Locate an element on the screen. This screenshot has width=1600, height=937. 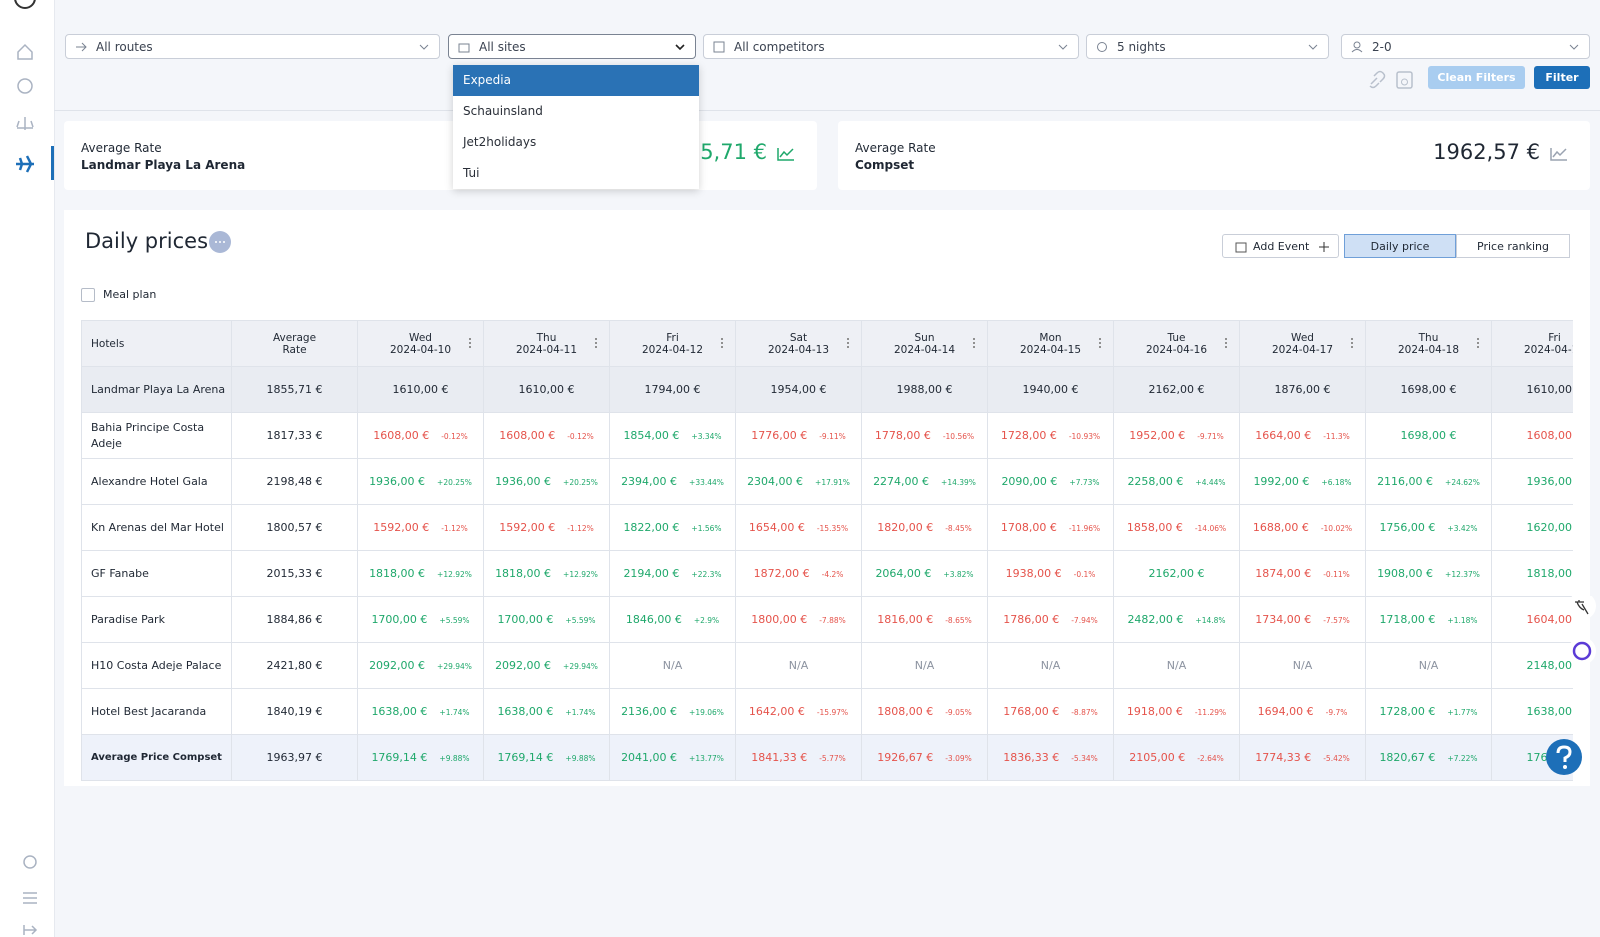
price-change: -5.34% is located at coordinates (1084, 758).